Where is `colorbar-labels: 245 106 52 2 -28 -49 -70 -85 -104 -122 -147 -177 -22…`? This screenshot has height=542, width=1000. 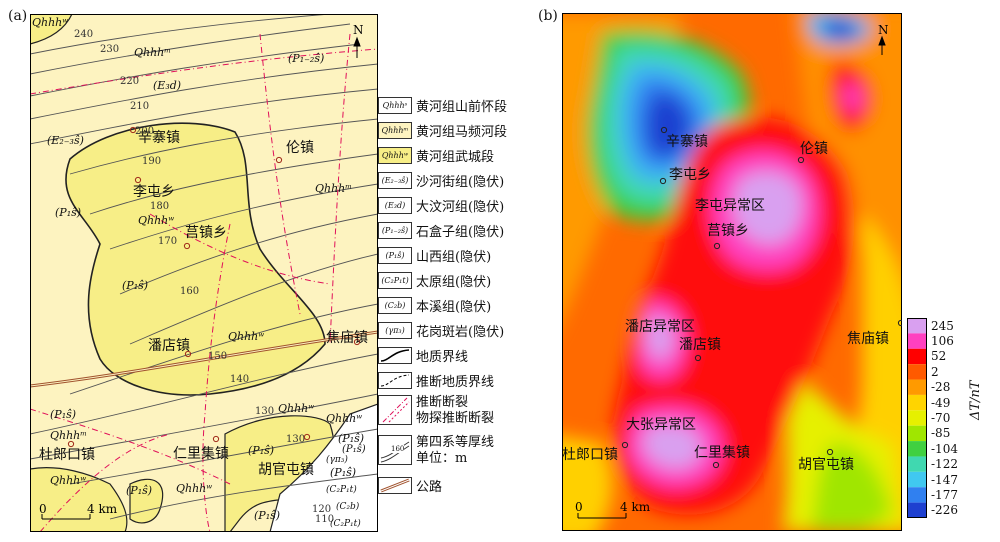 colorbar-labels: 245 106 52 2 -28 -49 -70 -85 -104 -122 -147 -177 -22… is located at coordinates (951, 418).